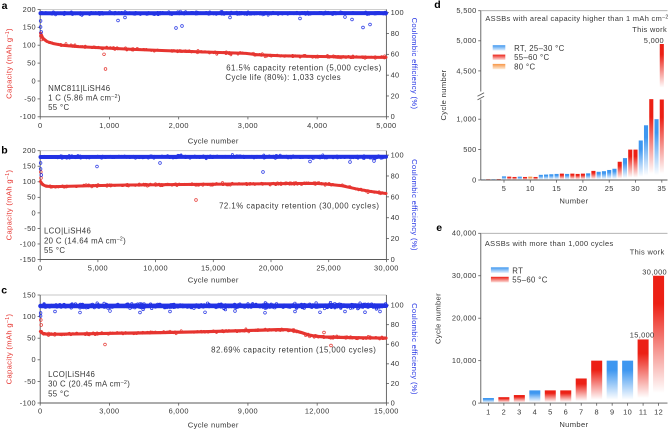 The height and width of the screenshot is (429, 669). Describe the element at coordinates (661, 188) in the screenshot. I see `svg-text: 35` at that location.